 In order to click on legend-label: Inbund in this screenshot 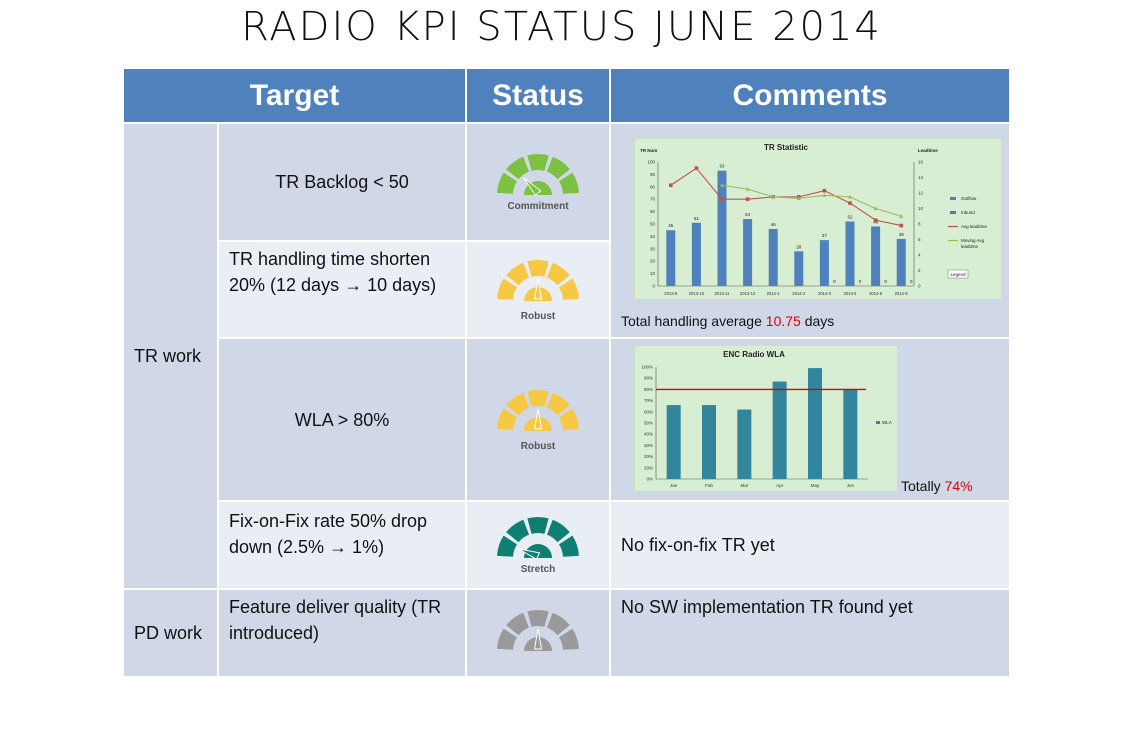, I will do `click(968, 212)`.